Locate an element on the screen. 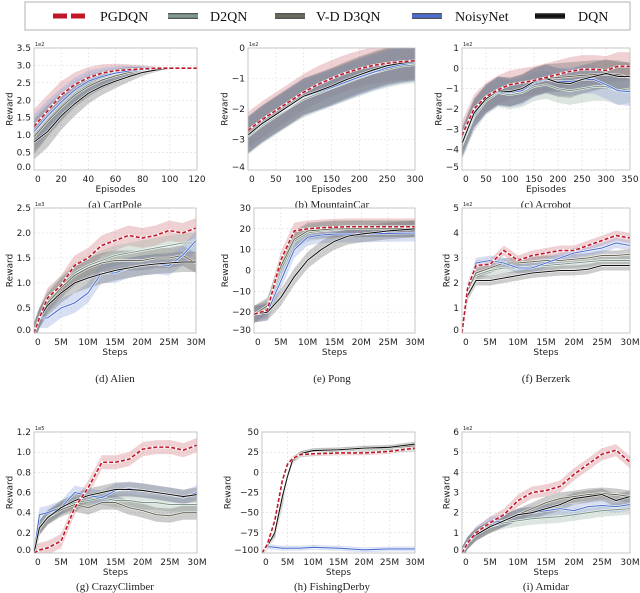  y-tick-label: −20 is located at coordinates (241, 313).